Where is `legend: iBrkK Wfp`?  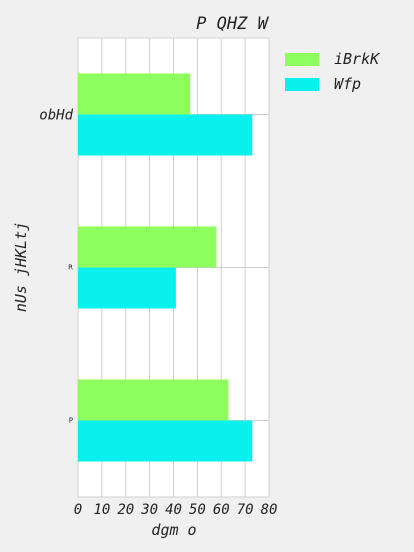 legend: iBrkK Wfp is located at coordinates (332, 71).